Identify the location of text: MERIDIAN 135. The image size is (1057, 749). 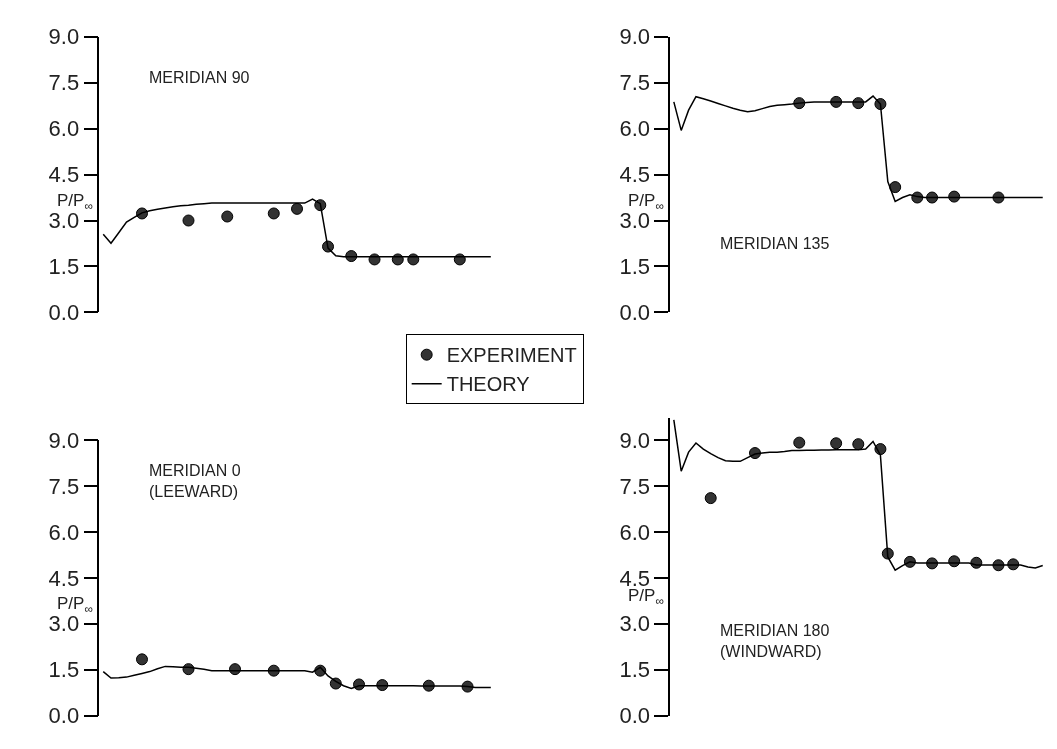
(775, 243).